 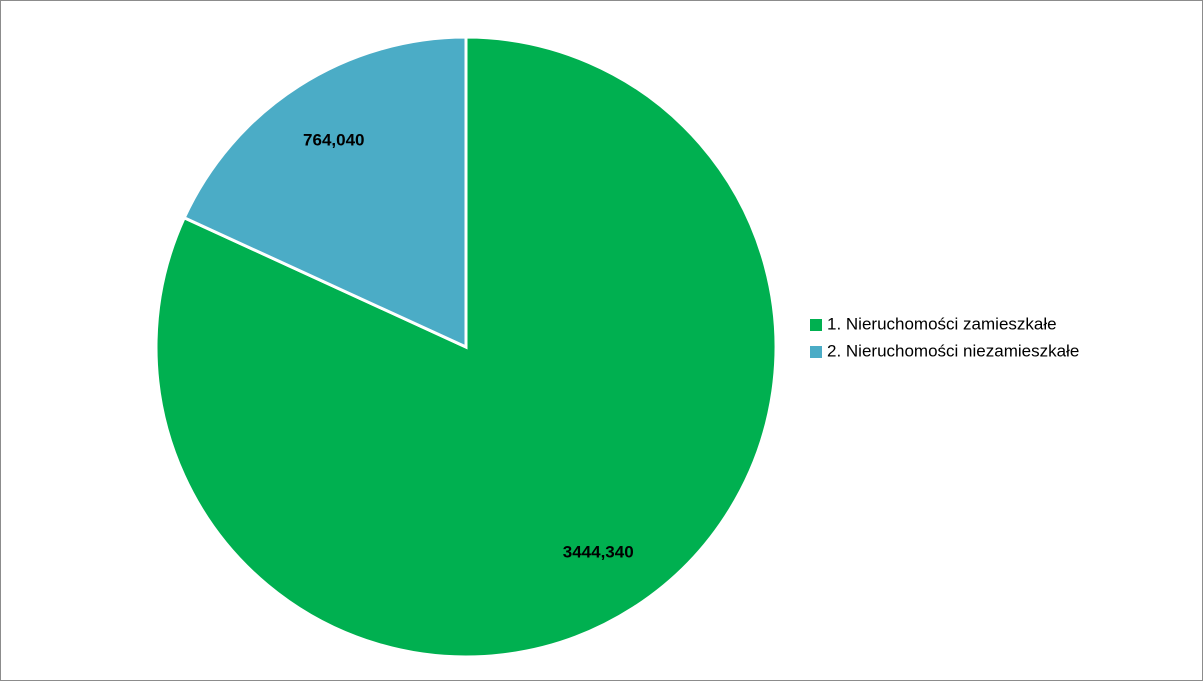 What do you see at coordinates (325, 192) in the screenshot?
I see `pie-slice` at bounding box center [325, 192].